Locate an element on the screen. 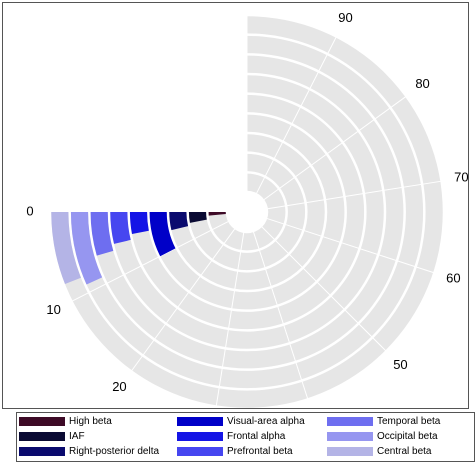 Image resolution: width=475 pixels, height=465 pixels. bar-frontal-alpha is located at coordinates (139, 223).